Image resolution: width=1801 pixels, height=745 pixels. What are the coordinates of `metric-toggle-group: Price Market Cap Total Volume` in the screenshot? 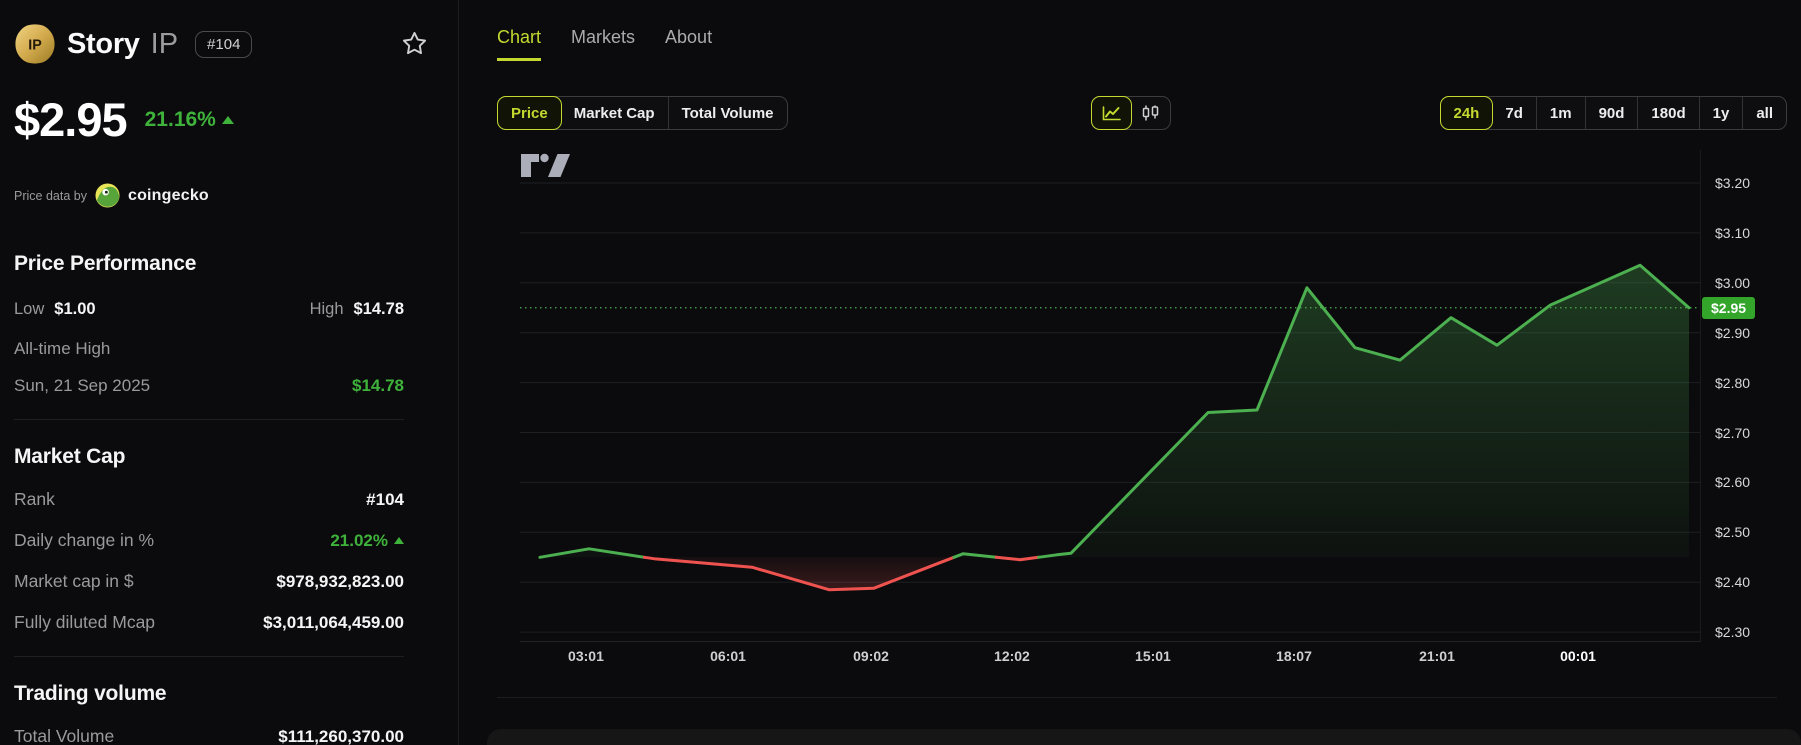 It's located at (642, 113).